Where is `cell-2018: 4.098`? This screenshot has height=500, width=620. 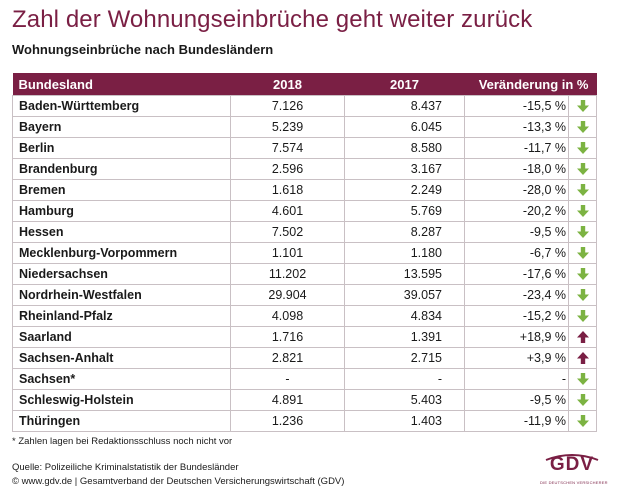 cell-2018: 4.098 is located at coordinates (287, 316).